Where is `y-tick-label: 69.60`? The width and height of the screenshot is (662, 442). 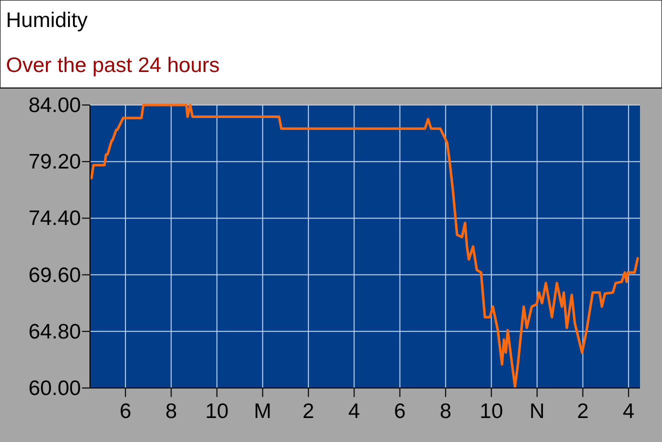
y-tick-label: 69.60 is located at coordinates (54, 275).